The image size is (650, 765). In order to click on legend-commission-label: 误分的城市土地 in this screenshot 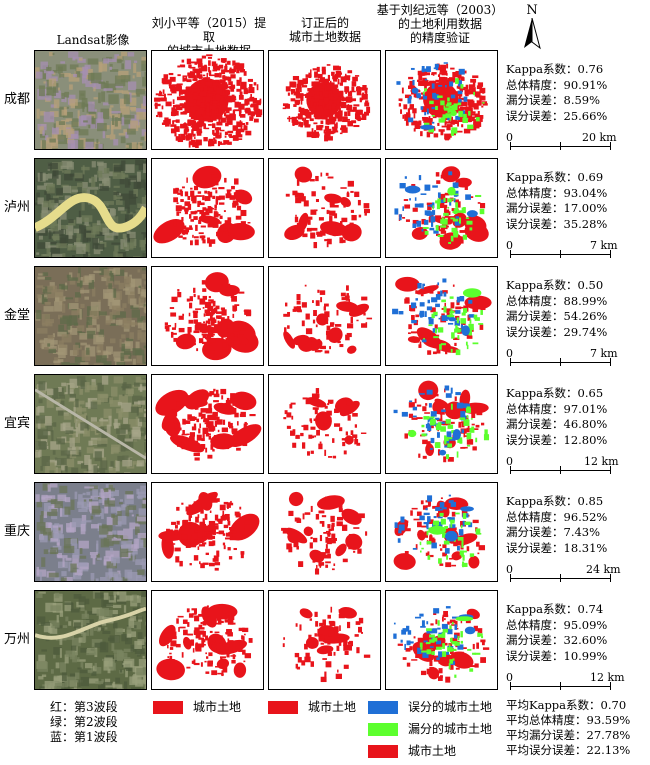, I will do `click(450, 707)`.